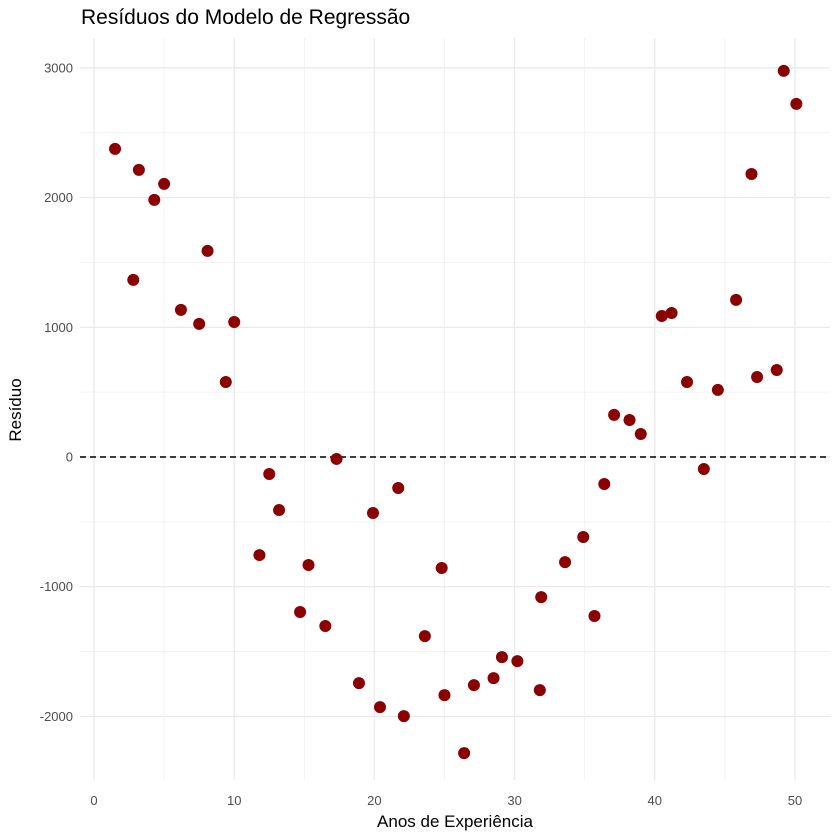 This screenshot has width=840, height=840. I want to click on chart-title: Resíduos do Modelo de Regressão, so click(245, 17).